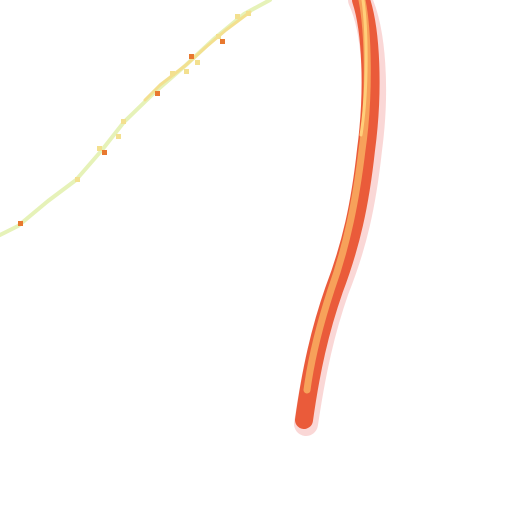 Image resolution: width=512 pixels, height=512 pixels. What do you see at coordinates (197, 56) in the screenshot?
I see `thin-track-highlight` at bounding box center [197, 56].